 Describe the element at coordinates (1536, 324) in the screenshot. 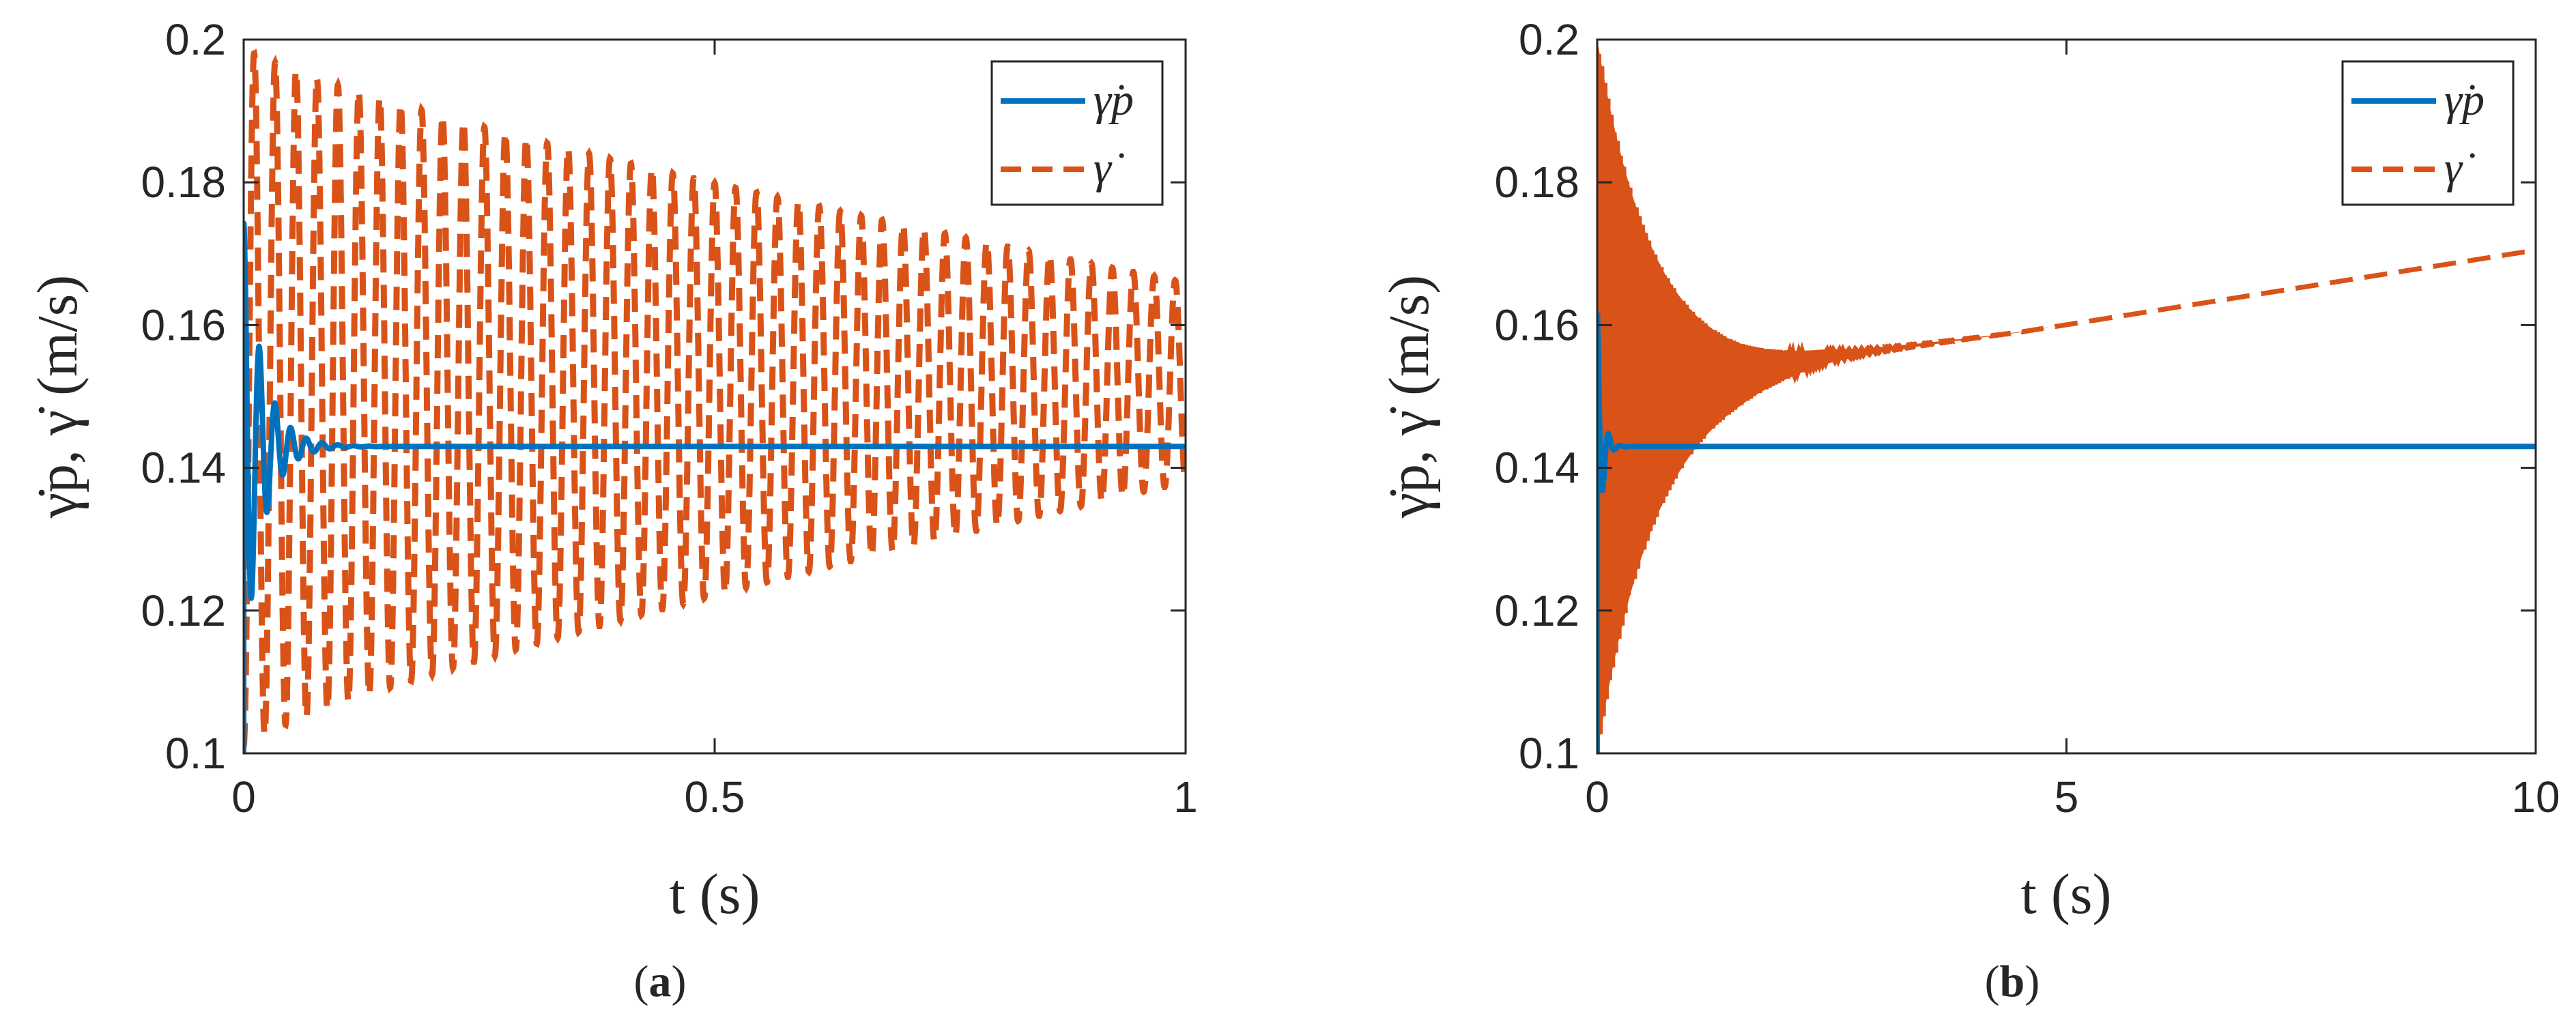

I see `y-tick-label-b: 0.16` at that location.